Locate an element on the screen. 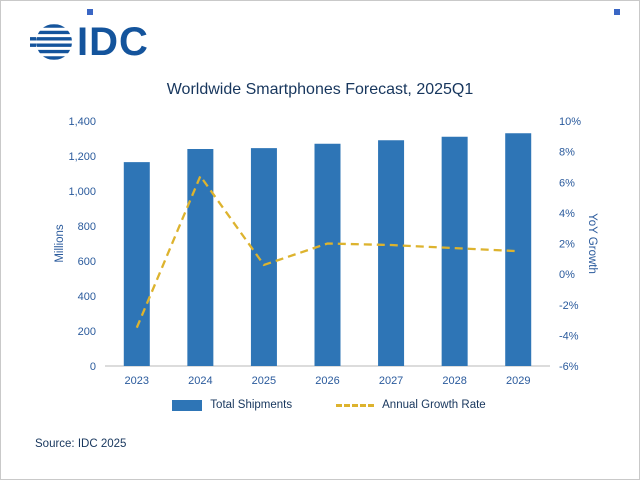 The image size is (640, 480). x-axis-label: 2026 is located at coordinates (327, 381).